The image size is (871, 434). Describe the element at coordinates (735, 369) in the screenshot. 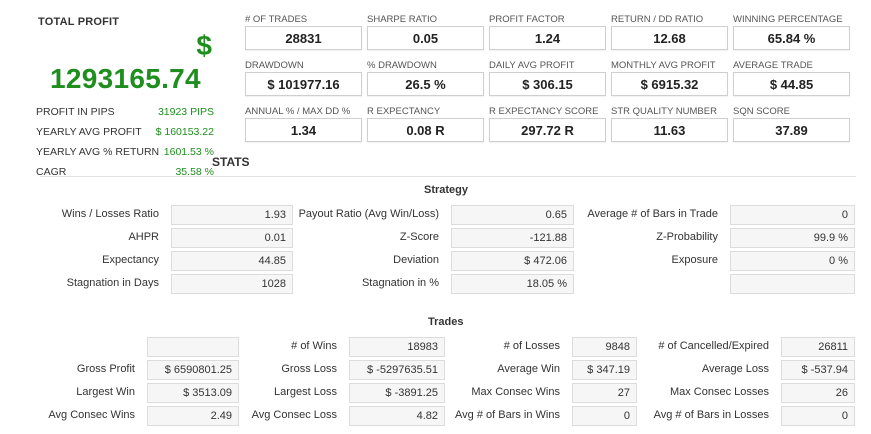

I see `trade-label: Average Loss` at that location.